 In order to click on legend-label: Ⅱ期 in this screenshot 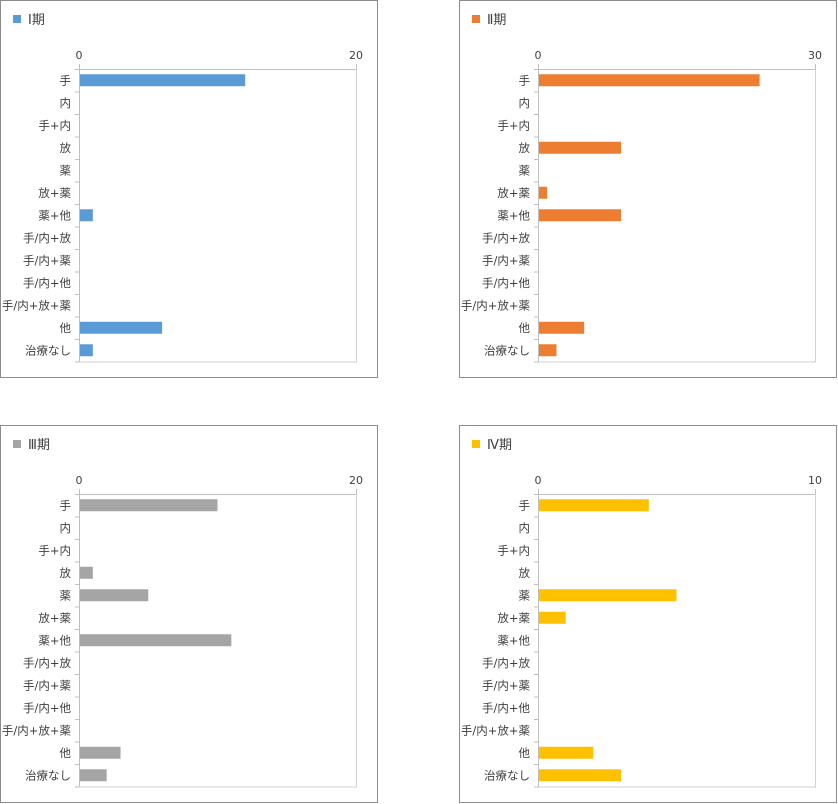, I will do `click(497, 20)`.